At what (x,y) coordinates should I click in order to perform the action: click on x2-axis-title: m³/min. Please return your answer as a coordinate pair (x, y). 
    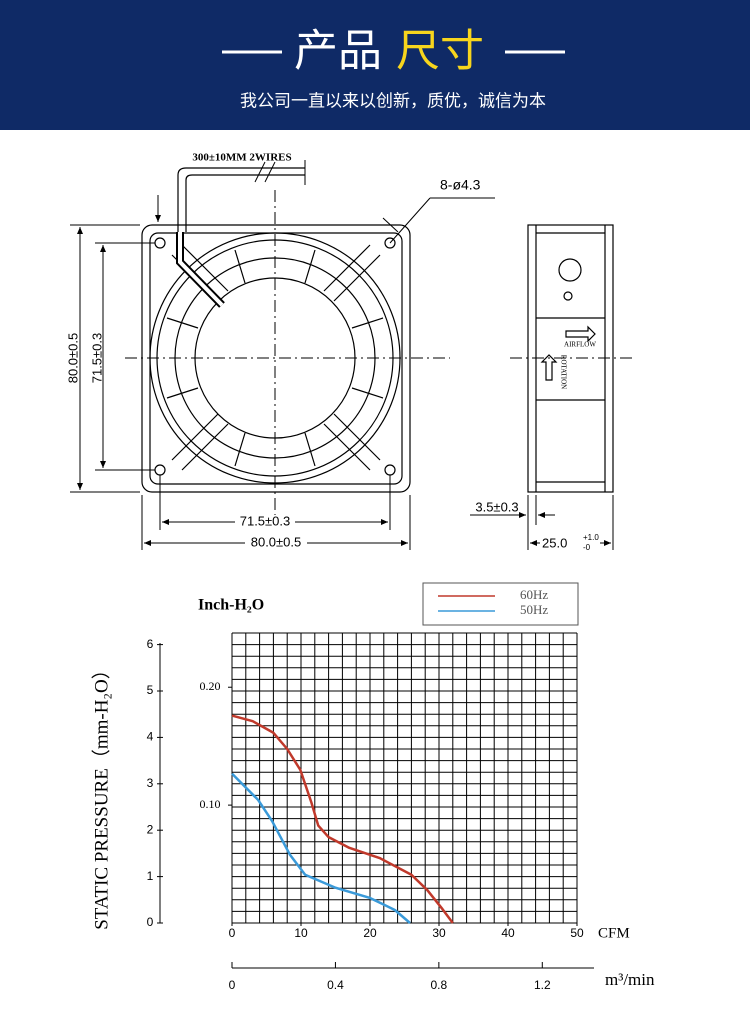
    Looking at the image, I should click on (630, 979).